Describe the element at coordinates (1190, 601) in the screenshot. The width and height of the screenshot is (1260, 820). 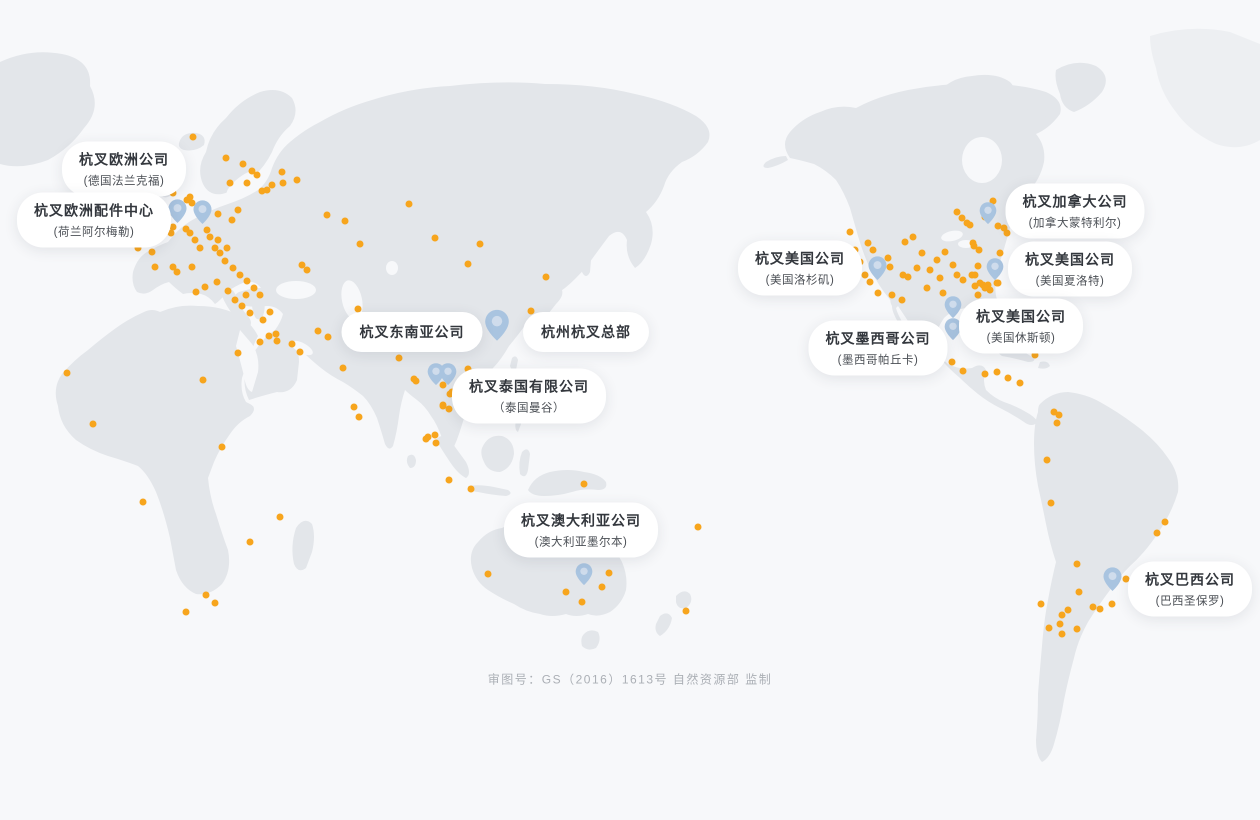
I see `location-label-city: (巴西圣保罗)` at that location.